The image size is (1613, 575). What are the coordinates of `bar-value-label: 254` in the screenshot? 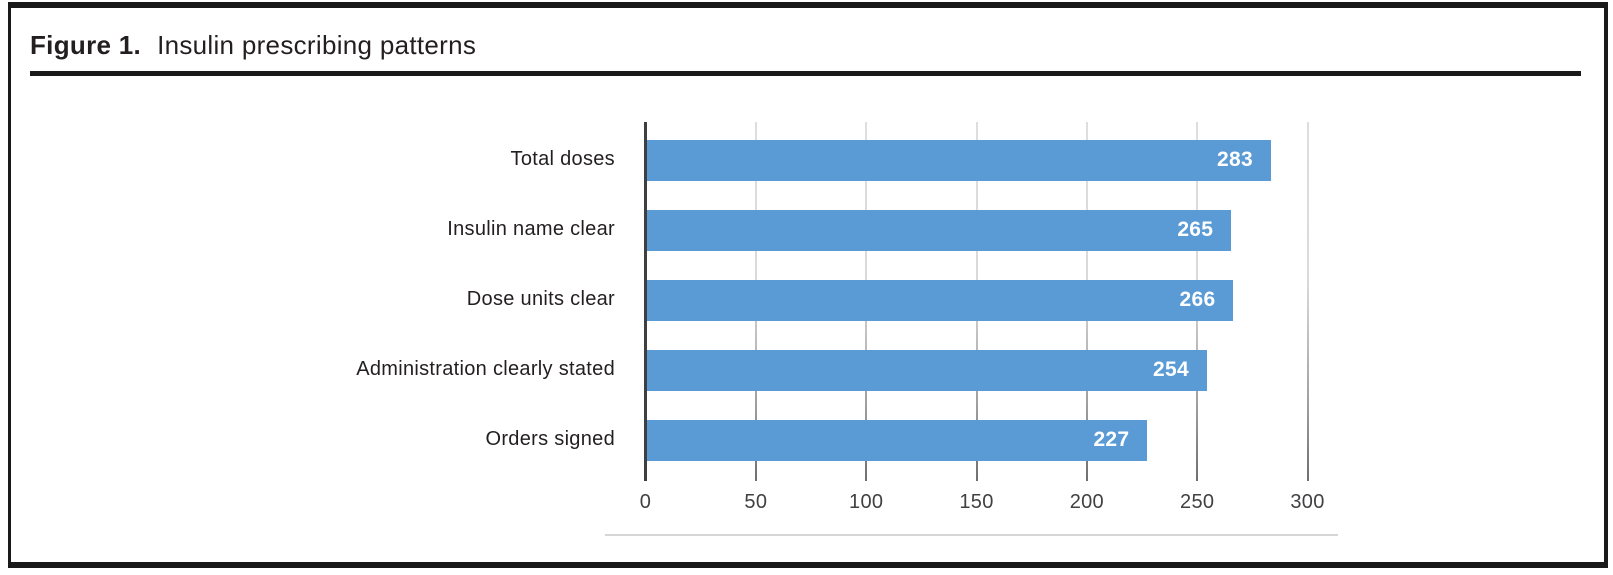 It's located at (1171, 369).